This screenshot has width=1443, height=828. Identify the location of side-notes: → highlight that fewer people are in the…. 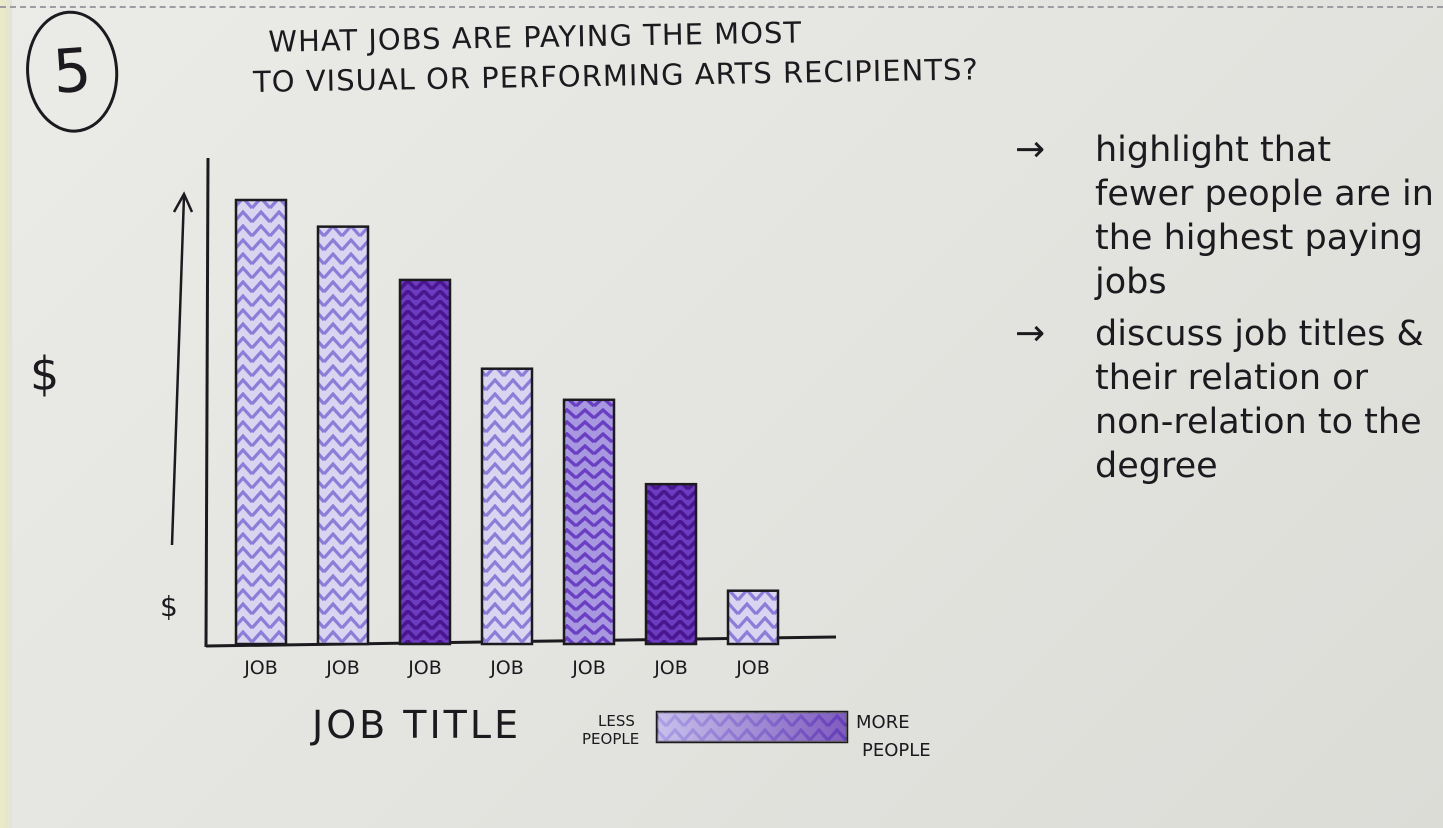
(1225, 308).